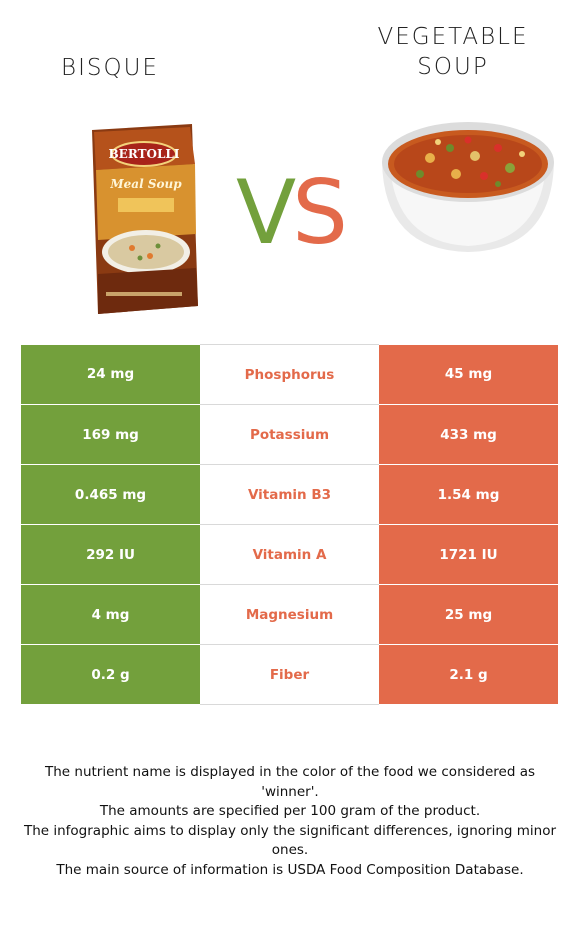 The height and width of the screenshot is (934, 580). What do you see at coordinates (265, 212) in the screenshot?
I see `versus-v: V` at bounding box center [265, 212].